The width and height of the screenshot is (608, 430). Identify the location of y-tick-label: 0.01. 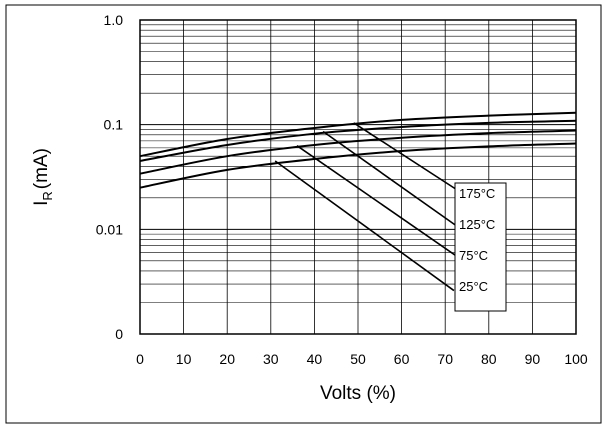
(109, 229).